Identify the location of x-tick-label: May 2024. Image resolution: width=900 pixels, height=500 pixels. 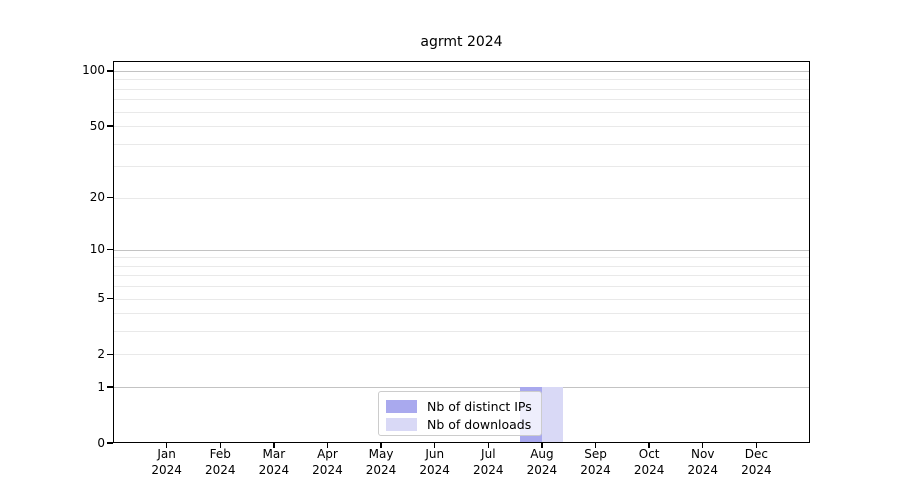
(381, 462).